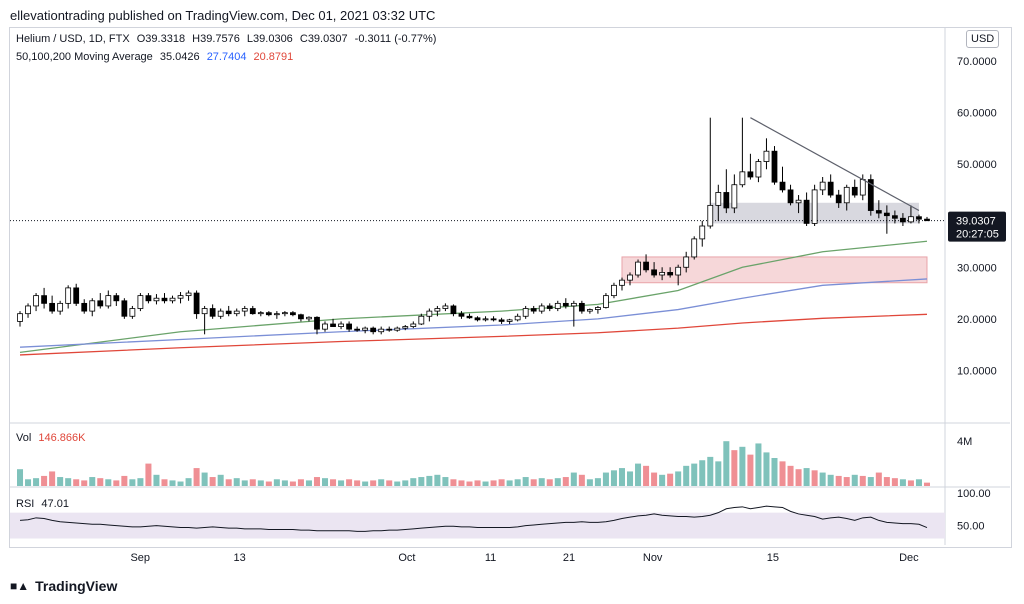 This screenshot has width=1024, height=604. Describe the element at coordinates (44, 504) in the screenshot. I see `rsi-legend: RSI 47.01` at that location.